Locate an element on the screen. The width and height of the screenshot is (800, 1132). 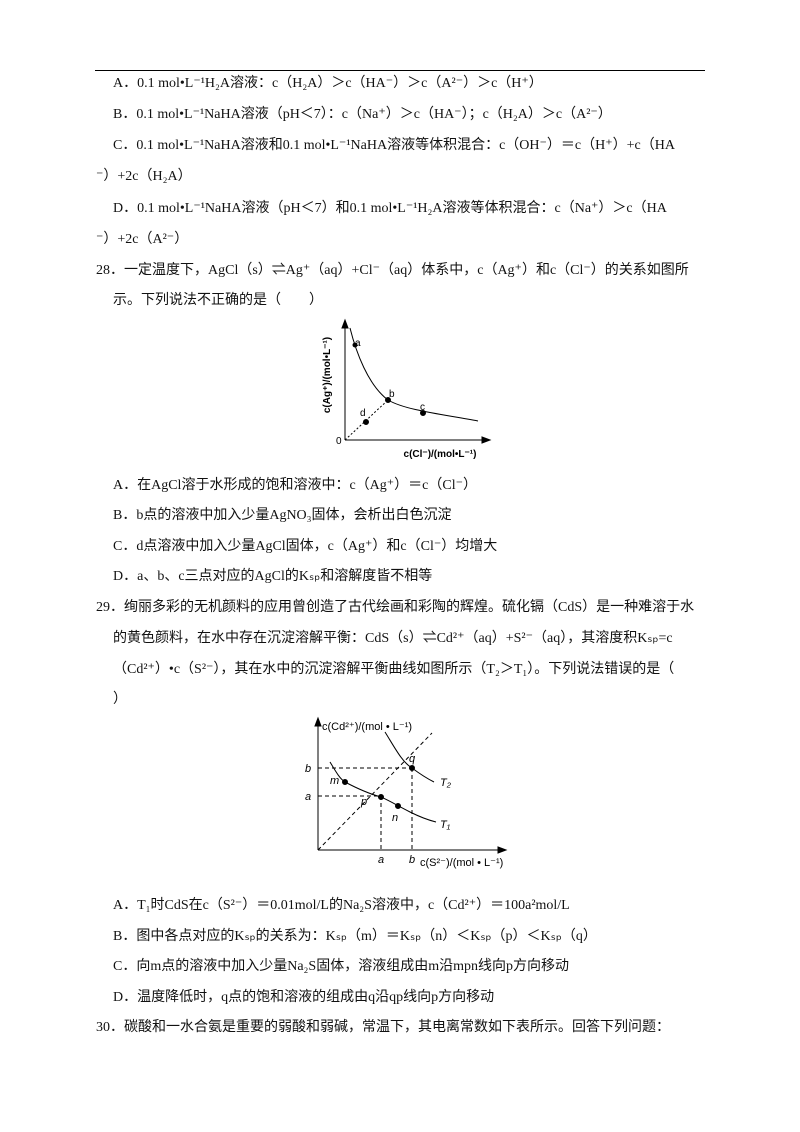
y-mark: a is located at coordinates (308, 797).